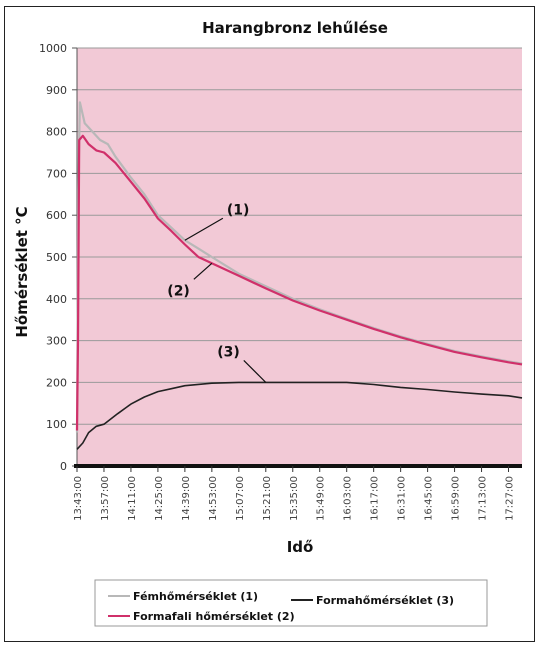 Image resolution: width=543 pixels, height=646 pixels. Describe the element at coordinates (22, 271) in the screenshot. I see `y-axis-title: Hőmérséklet °C` at that location.